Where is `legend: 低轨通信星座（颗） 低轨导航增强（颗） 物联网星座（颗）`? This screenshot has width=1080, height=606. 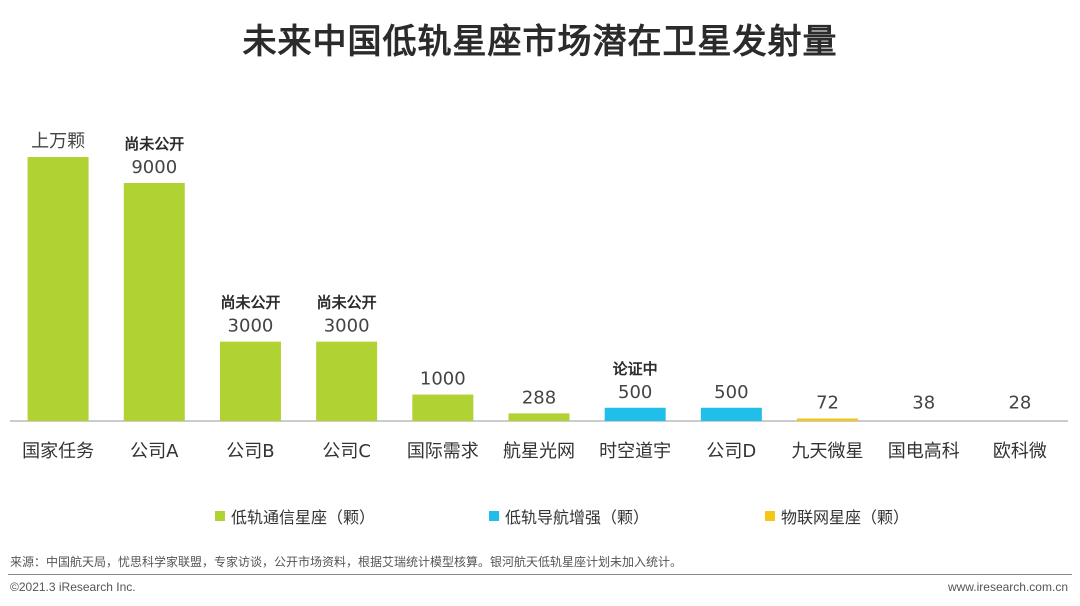
legend: 低轨通信星座（颗） 低轨导航增强（颗） 物联网星座（颗） is located at coordinates (540, 516).